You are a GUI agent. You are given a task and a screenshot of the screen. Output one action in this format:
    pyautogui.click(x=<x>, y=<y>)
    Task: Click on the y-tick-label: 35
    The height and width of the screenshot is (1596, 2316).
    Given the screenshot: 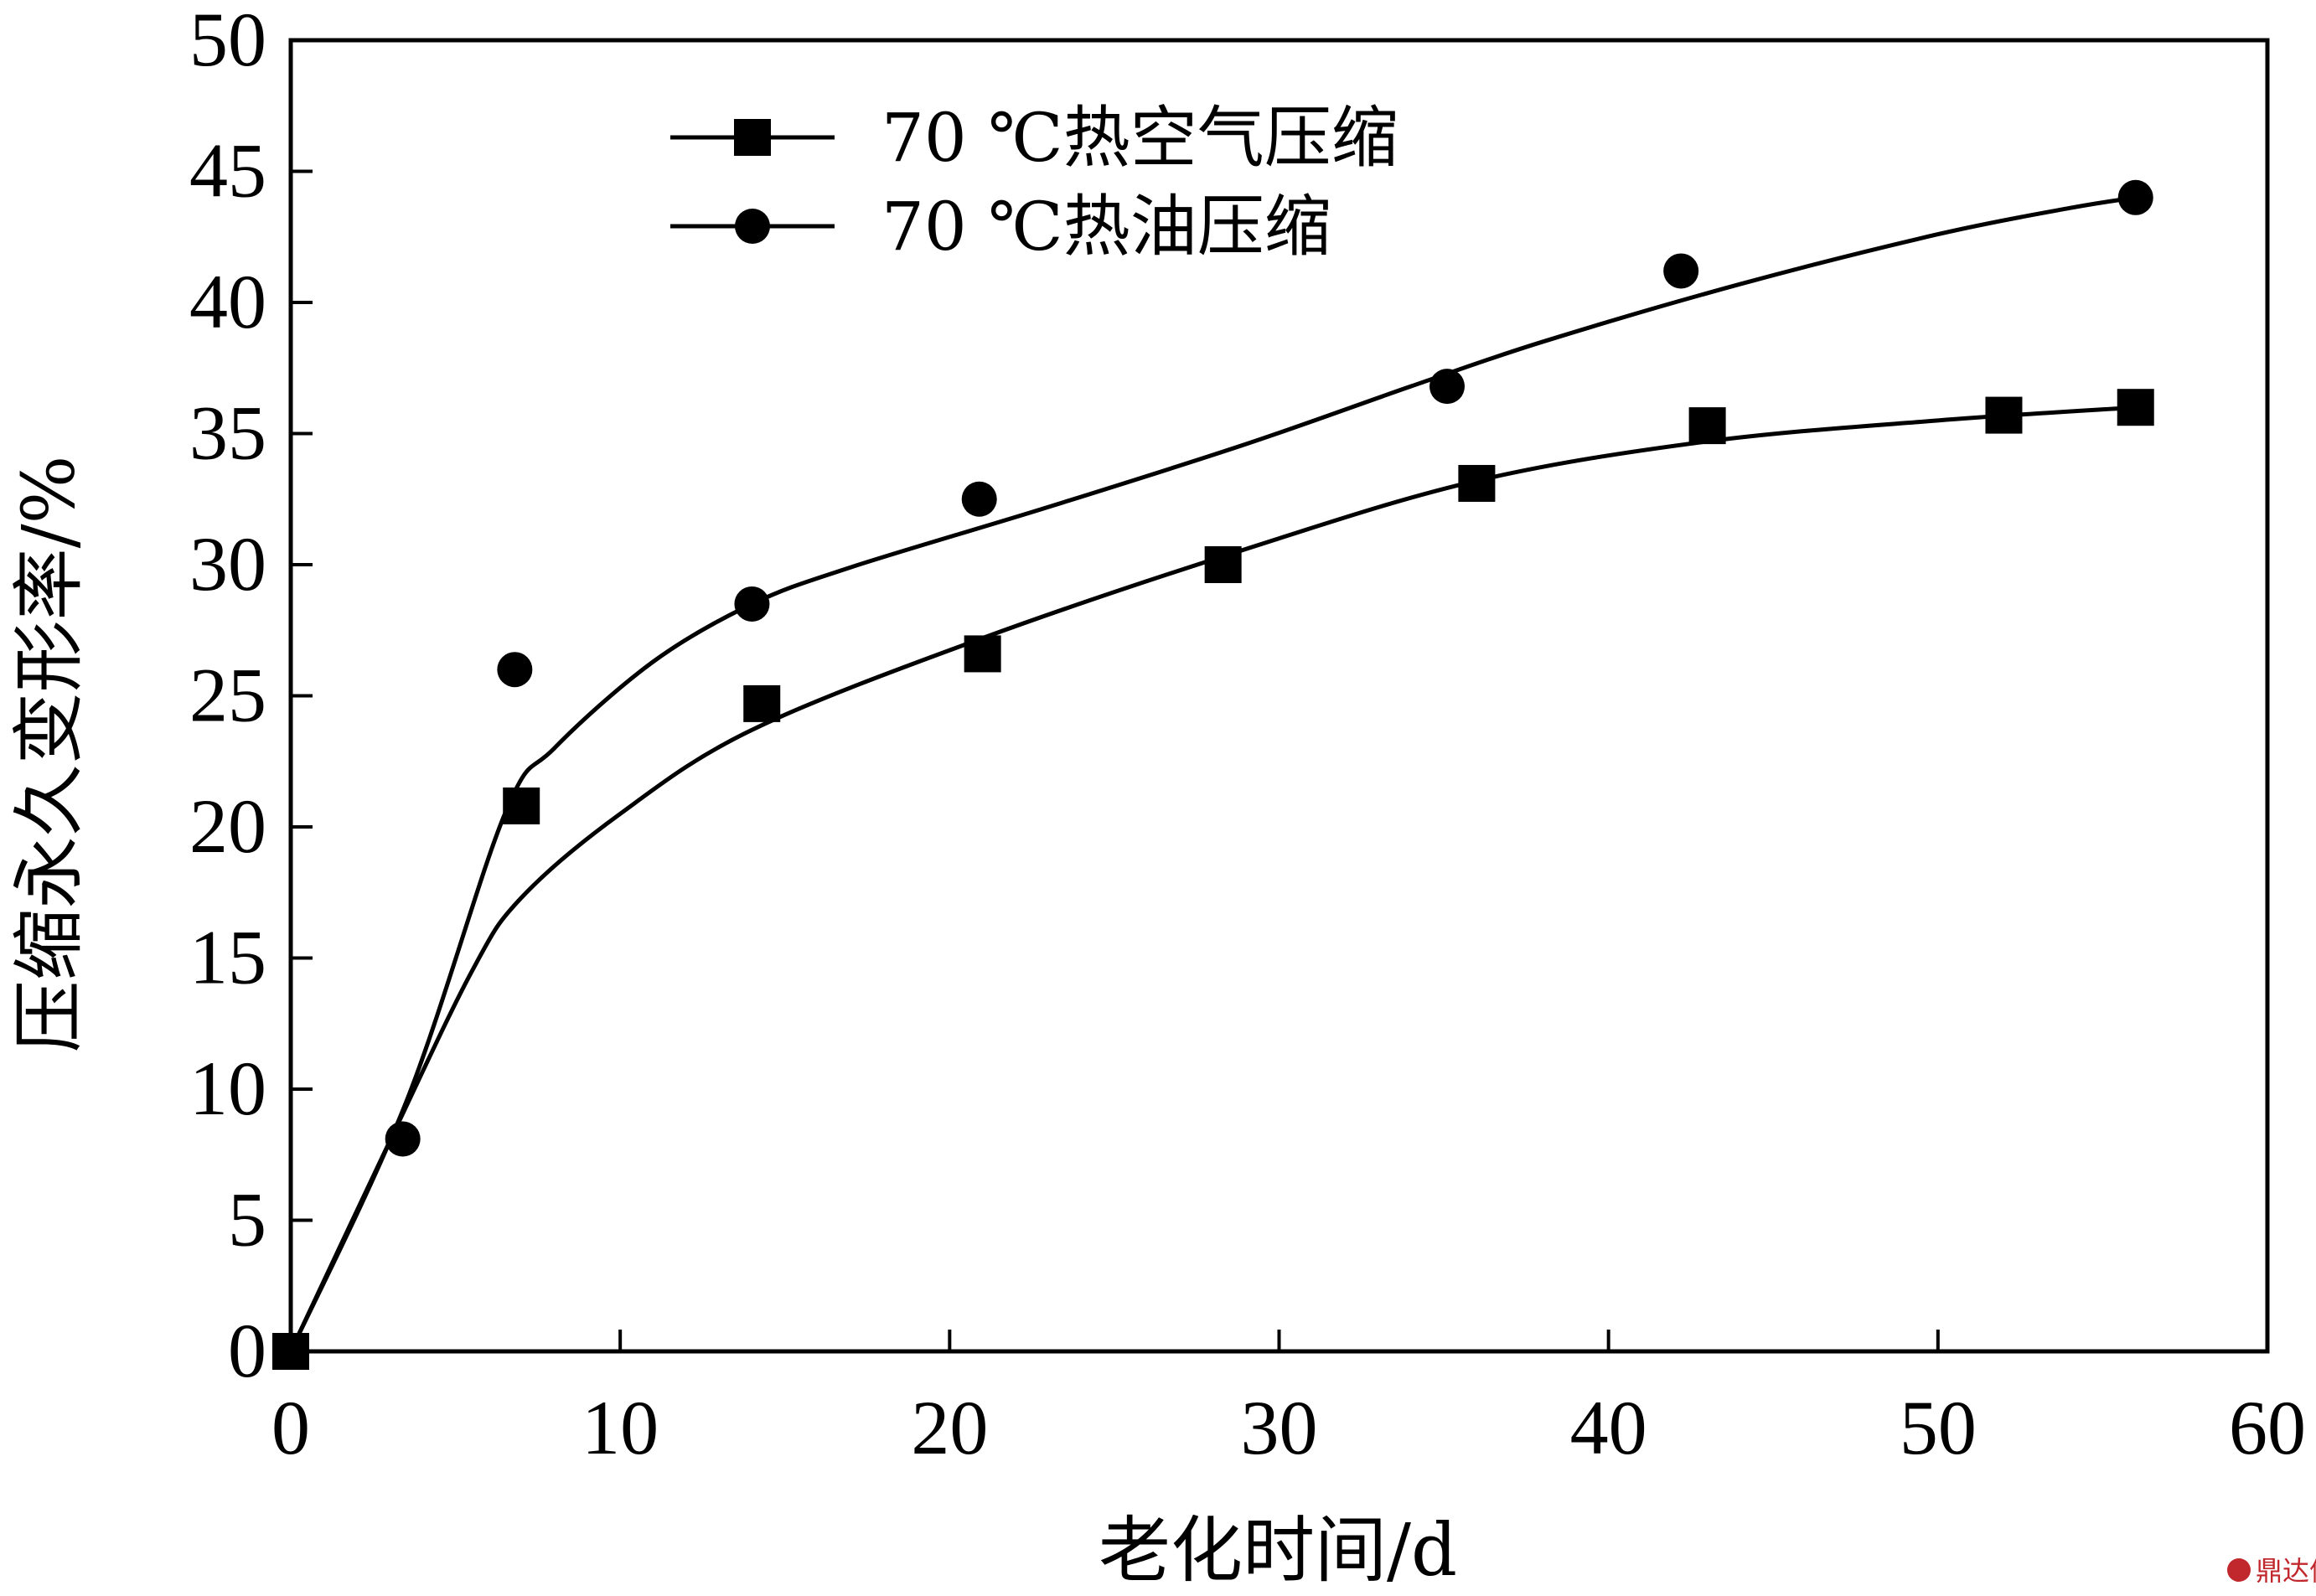 What is the action you would take?
    pyautogui.click(x=228, y=433)
    